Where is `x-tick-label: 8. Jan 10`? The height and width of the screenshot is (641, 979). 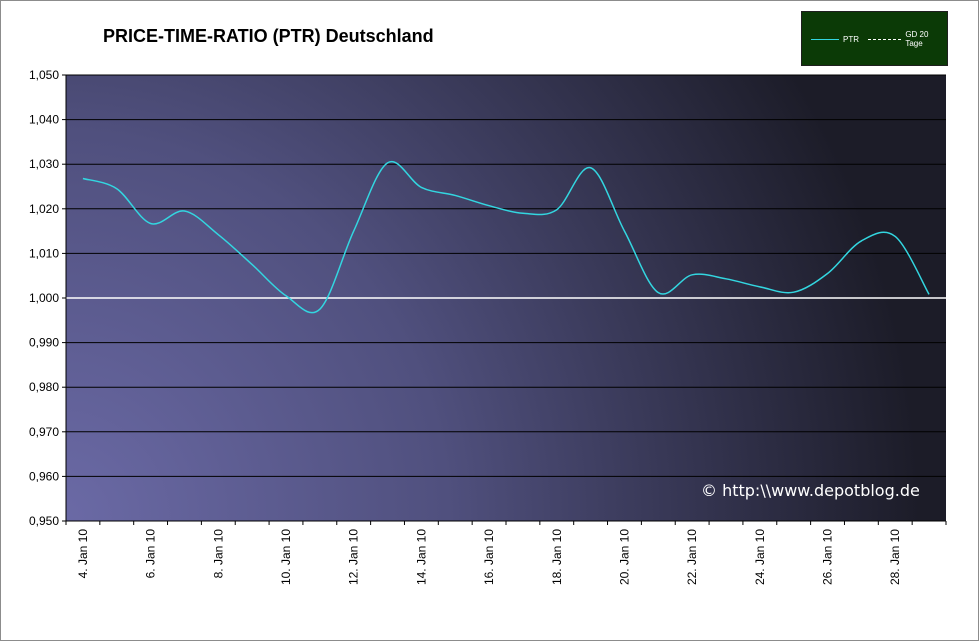
x-tick-label: 8. Jan 10 is located at coordinates (218, 554).